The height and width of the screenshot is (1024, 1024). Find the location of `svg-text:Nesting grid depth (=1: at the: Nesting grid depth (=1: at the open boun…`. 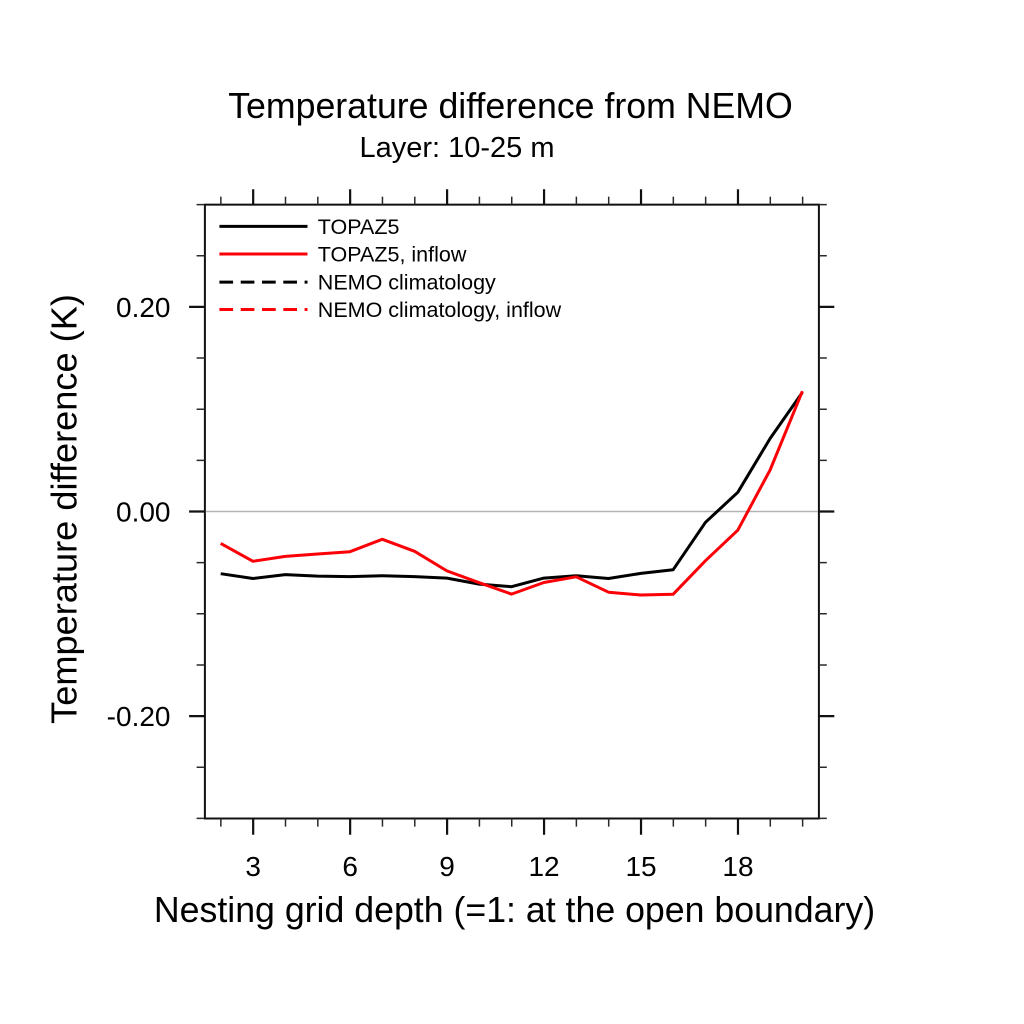

svg-text:Nesting grid depth (=1: at the: Nesting grid depth (=1: at the open boun… is located at coordinates (514, 910).